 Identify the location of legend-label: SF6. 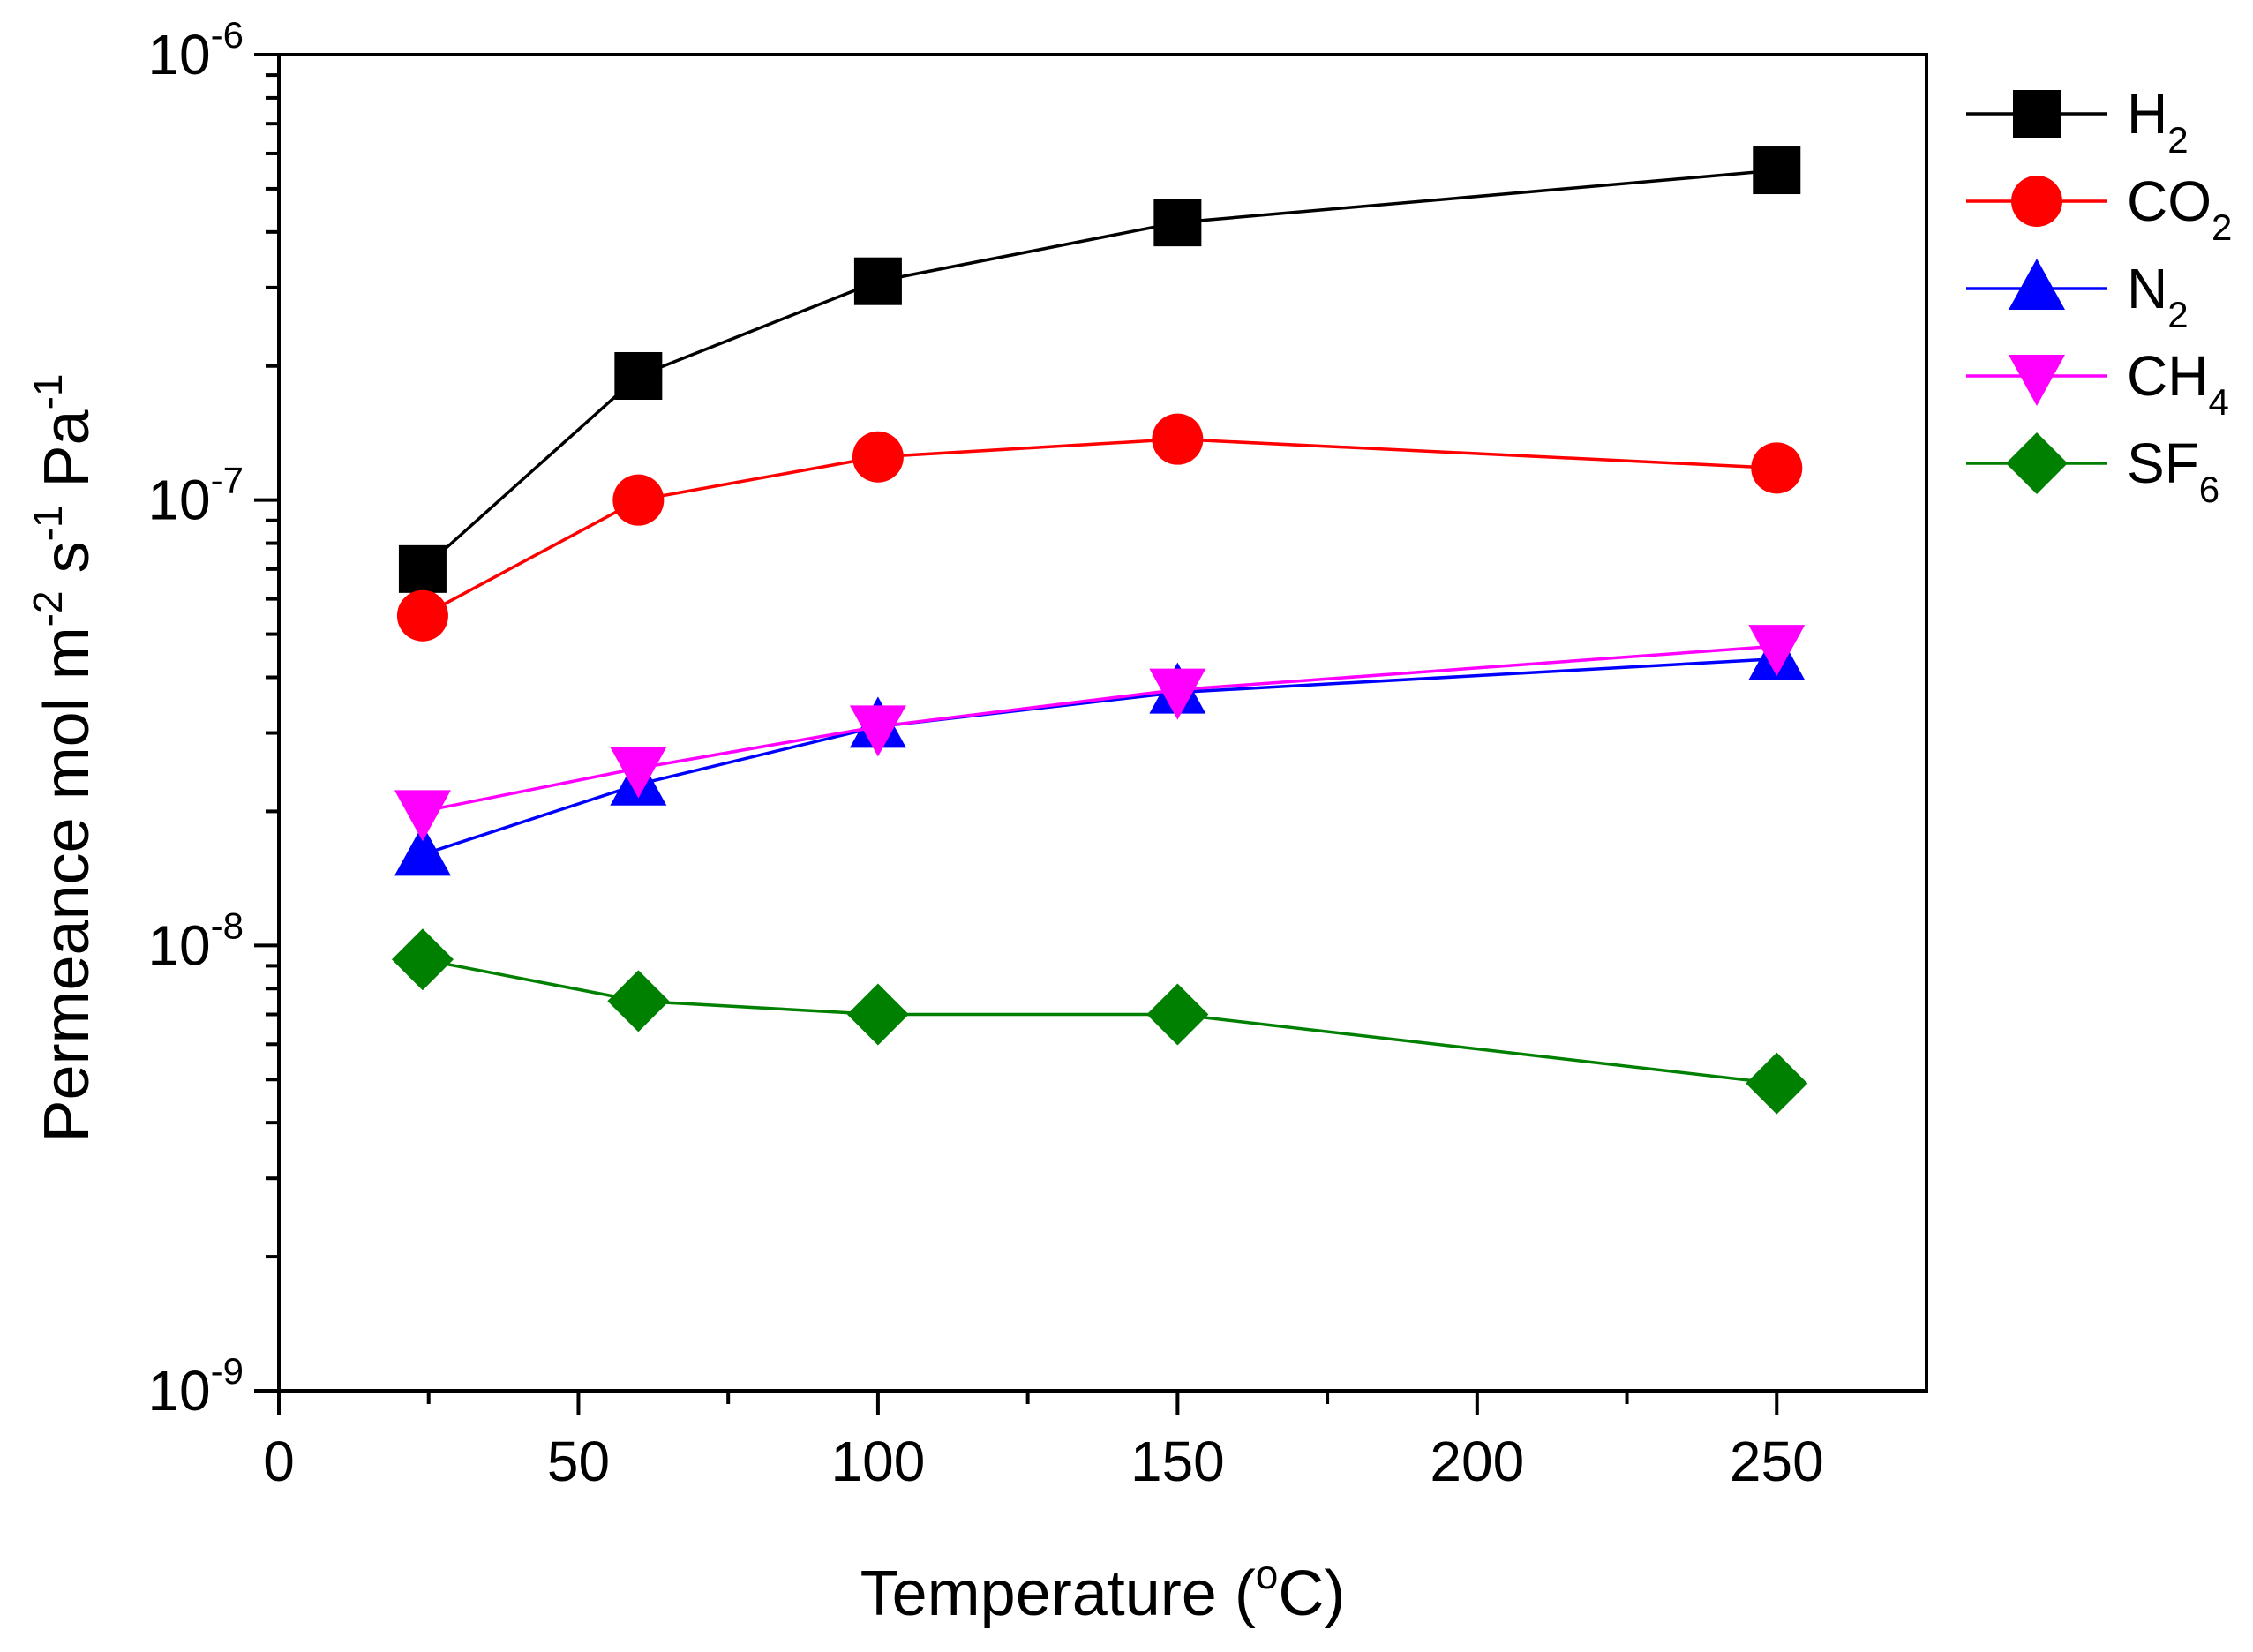
(2173, 471).